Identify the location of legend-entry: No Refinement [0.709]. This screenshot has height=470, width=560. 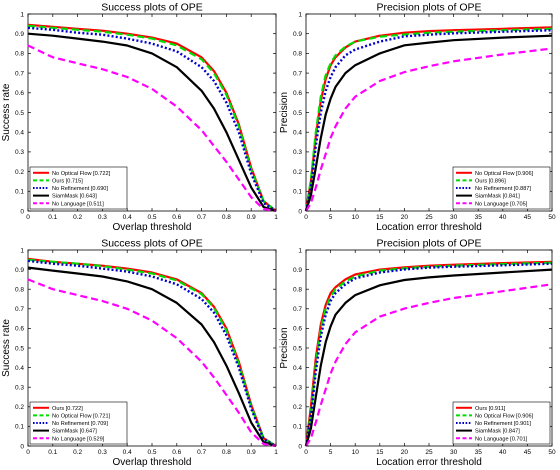
(80, 424).